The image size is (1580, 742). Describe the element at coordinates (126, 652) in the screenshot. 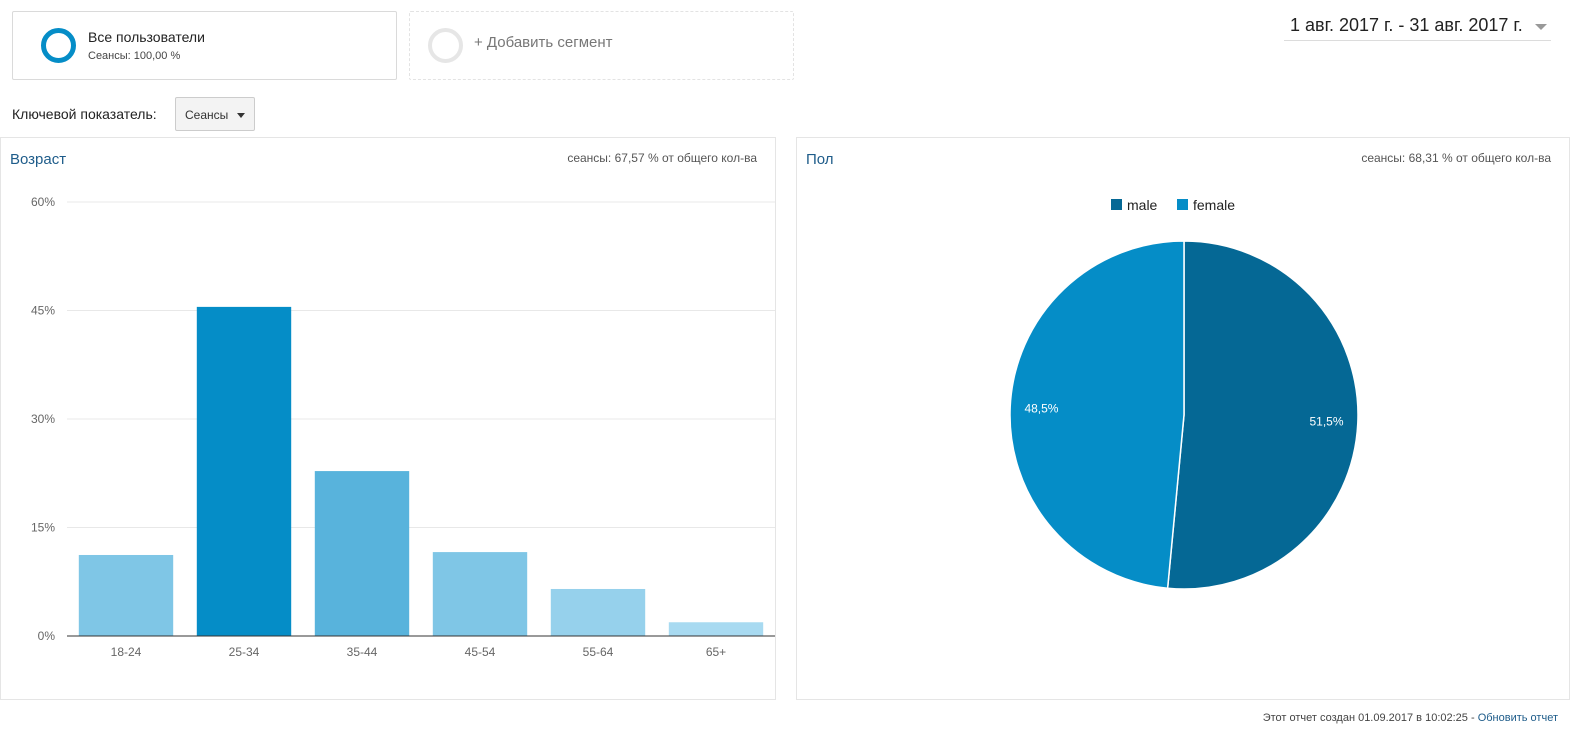

I see `x-tick-label: 18-24` at that location.